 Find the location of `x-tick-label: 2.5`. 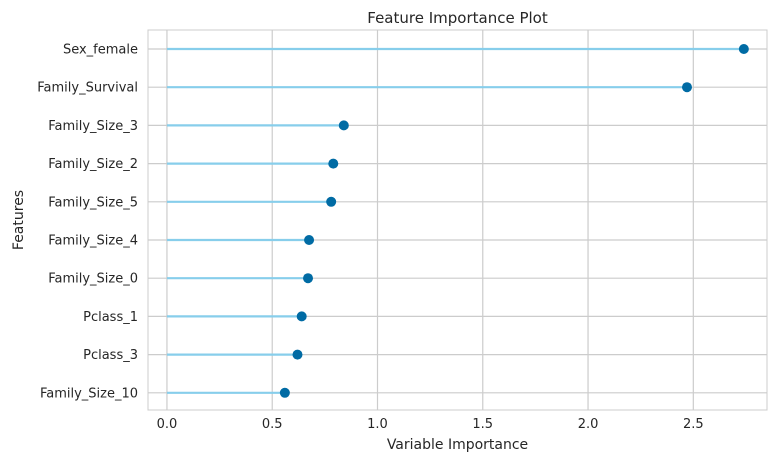

x-tick-label: 2.5 is located at coordinates (693, 424).